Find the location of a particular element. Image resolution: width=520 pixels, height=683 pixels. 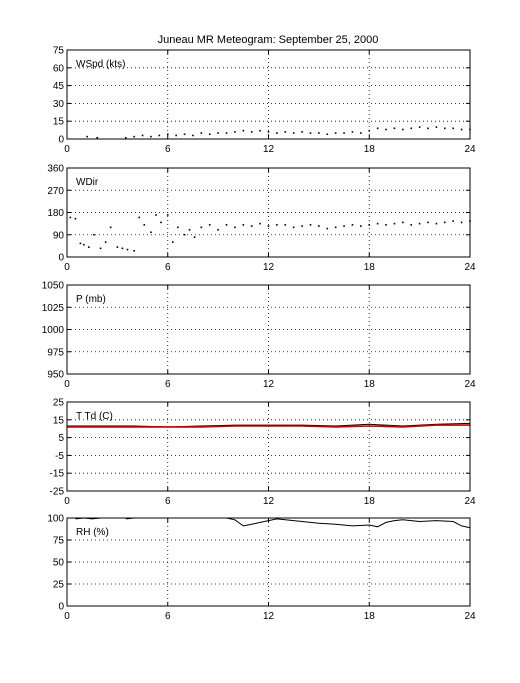

y-tick-label: 45 is located at coordinates (59, 86).